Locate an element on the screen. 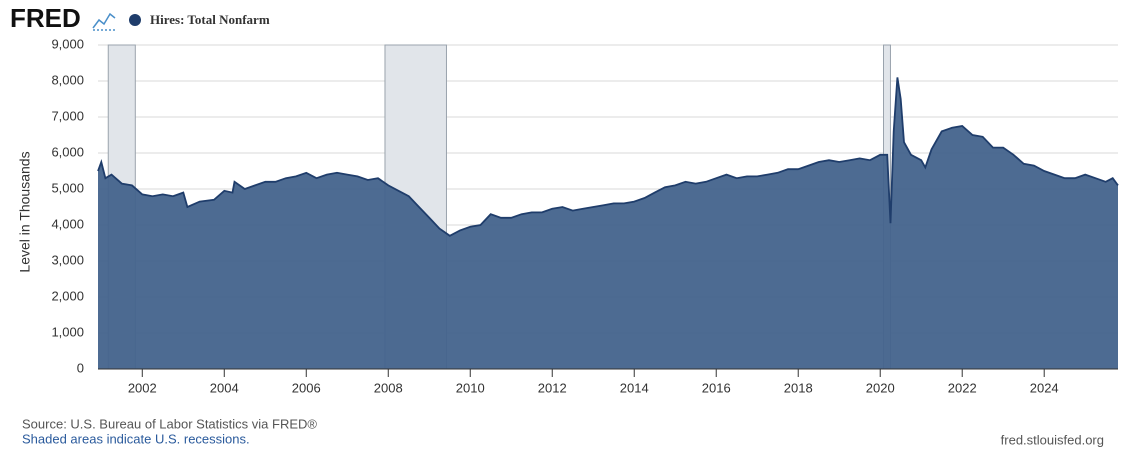 The width and height of the screenshot is (1140, 450). y-tick-label: 8,000 is located at coordinates (67, 79).